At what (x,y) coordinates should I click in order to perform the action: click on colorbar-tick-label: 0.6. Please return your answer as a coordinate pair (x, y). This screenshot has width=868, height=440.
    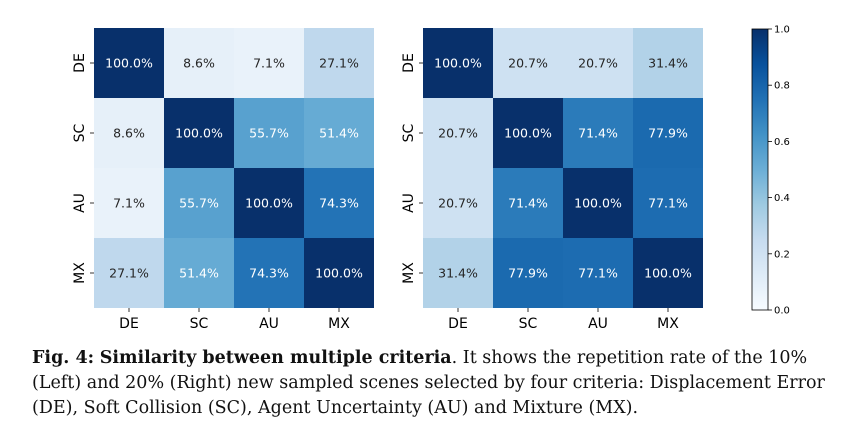
    Looking at the image, I should click on (782, 142).